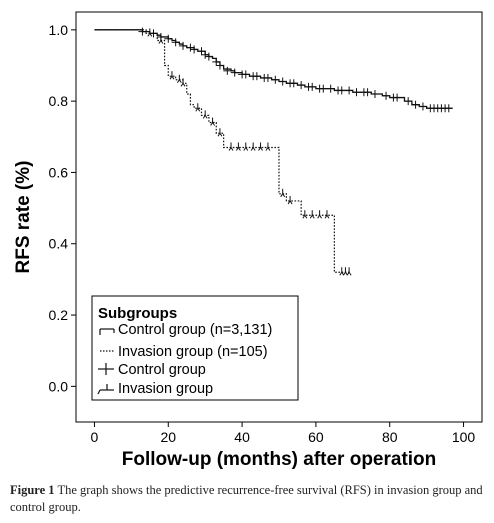 Image resolution: width=494 pixels, height=523 pixels. What do you see at coordinates (59, 315) in the screenshot?
I see `y-tick-label: 0.2` at bounding box center [59, 315].